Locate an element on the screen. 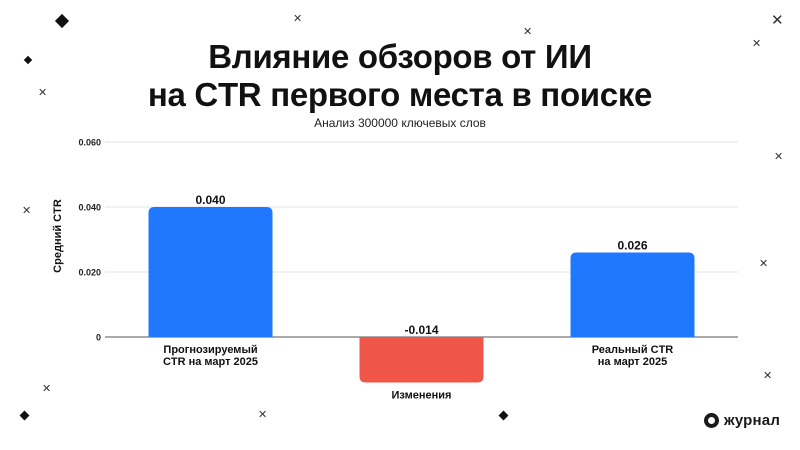 The height and width of the screenshot is (450, 800). bar-value-label: -0.014 is located at coordinates (421, 330).